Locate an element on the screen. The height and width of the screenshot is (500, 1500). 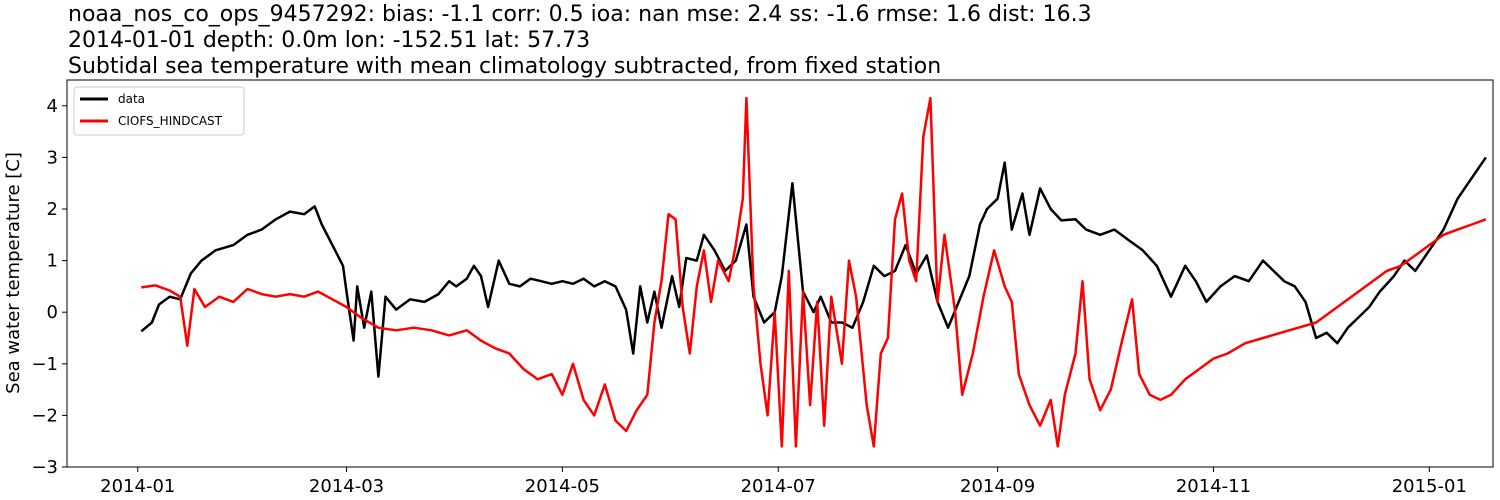
y-tick-label: 2 is located at coordinates (52, 209).